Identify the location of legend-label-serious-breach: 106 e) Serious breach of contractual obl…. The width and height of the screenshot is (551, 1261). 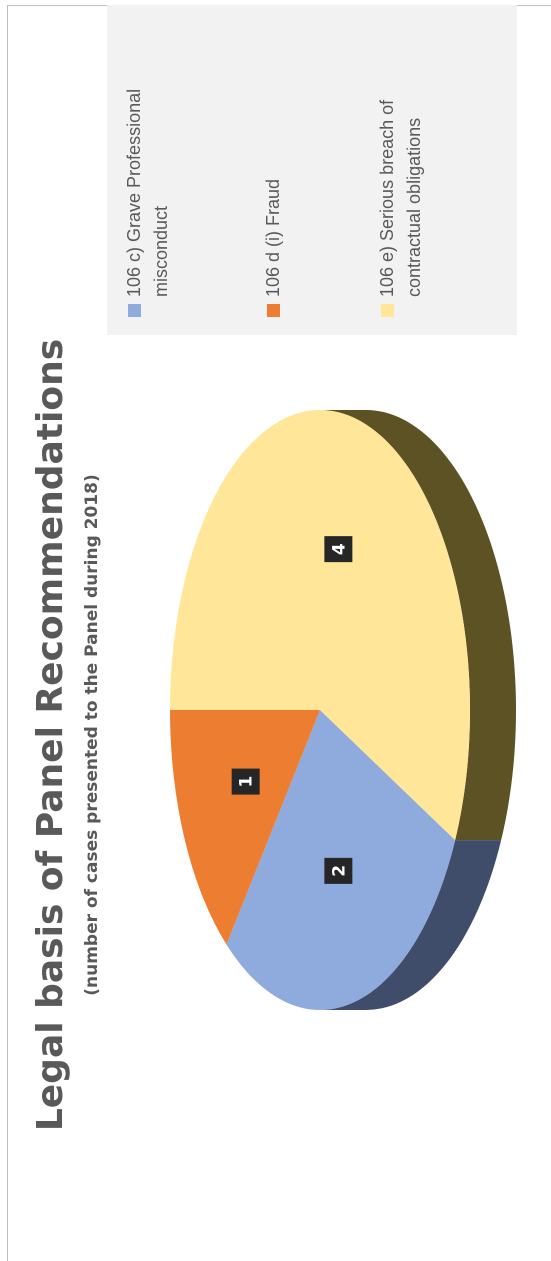
(401, 198).